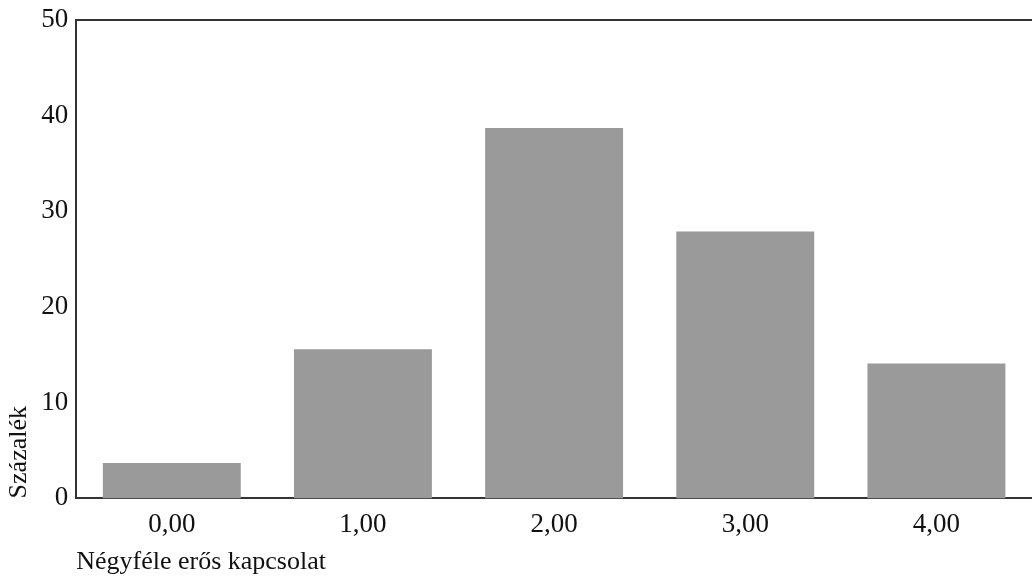  What do you see at coordinates (201, 561) in the screenshot?
I see `x-axis-title: Négyféle erős kapcsolat` at bounding box center [201, 561].